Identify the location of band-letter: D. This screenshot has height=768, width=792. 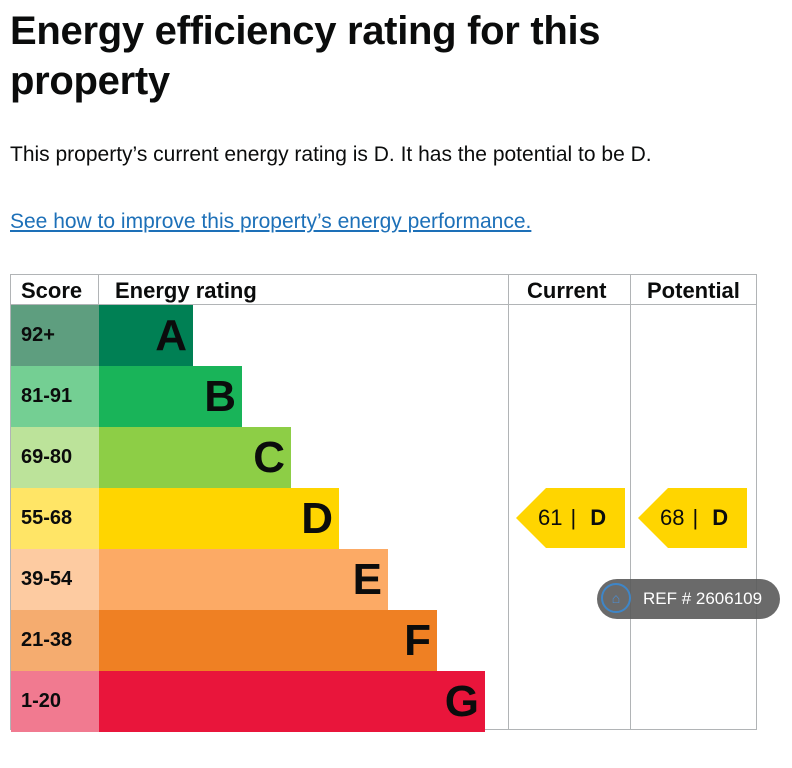
(317, 518).